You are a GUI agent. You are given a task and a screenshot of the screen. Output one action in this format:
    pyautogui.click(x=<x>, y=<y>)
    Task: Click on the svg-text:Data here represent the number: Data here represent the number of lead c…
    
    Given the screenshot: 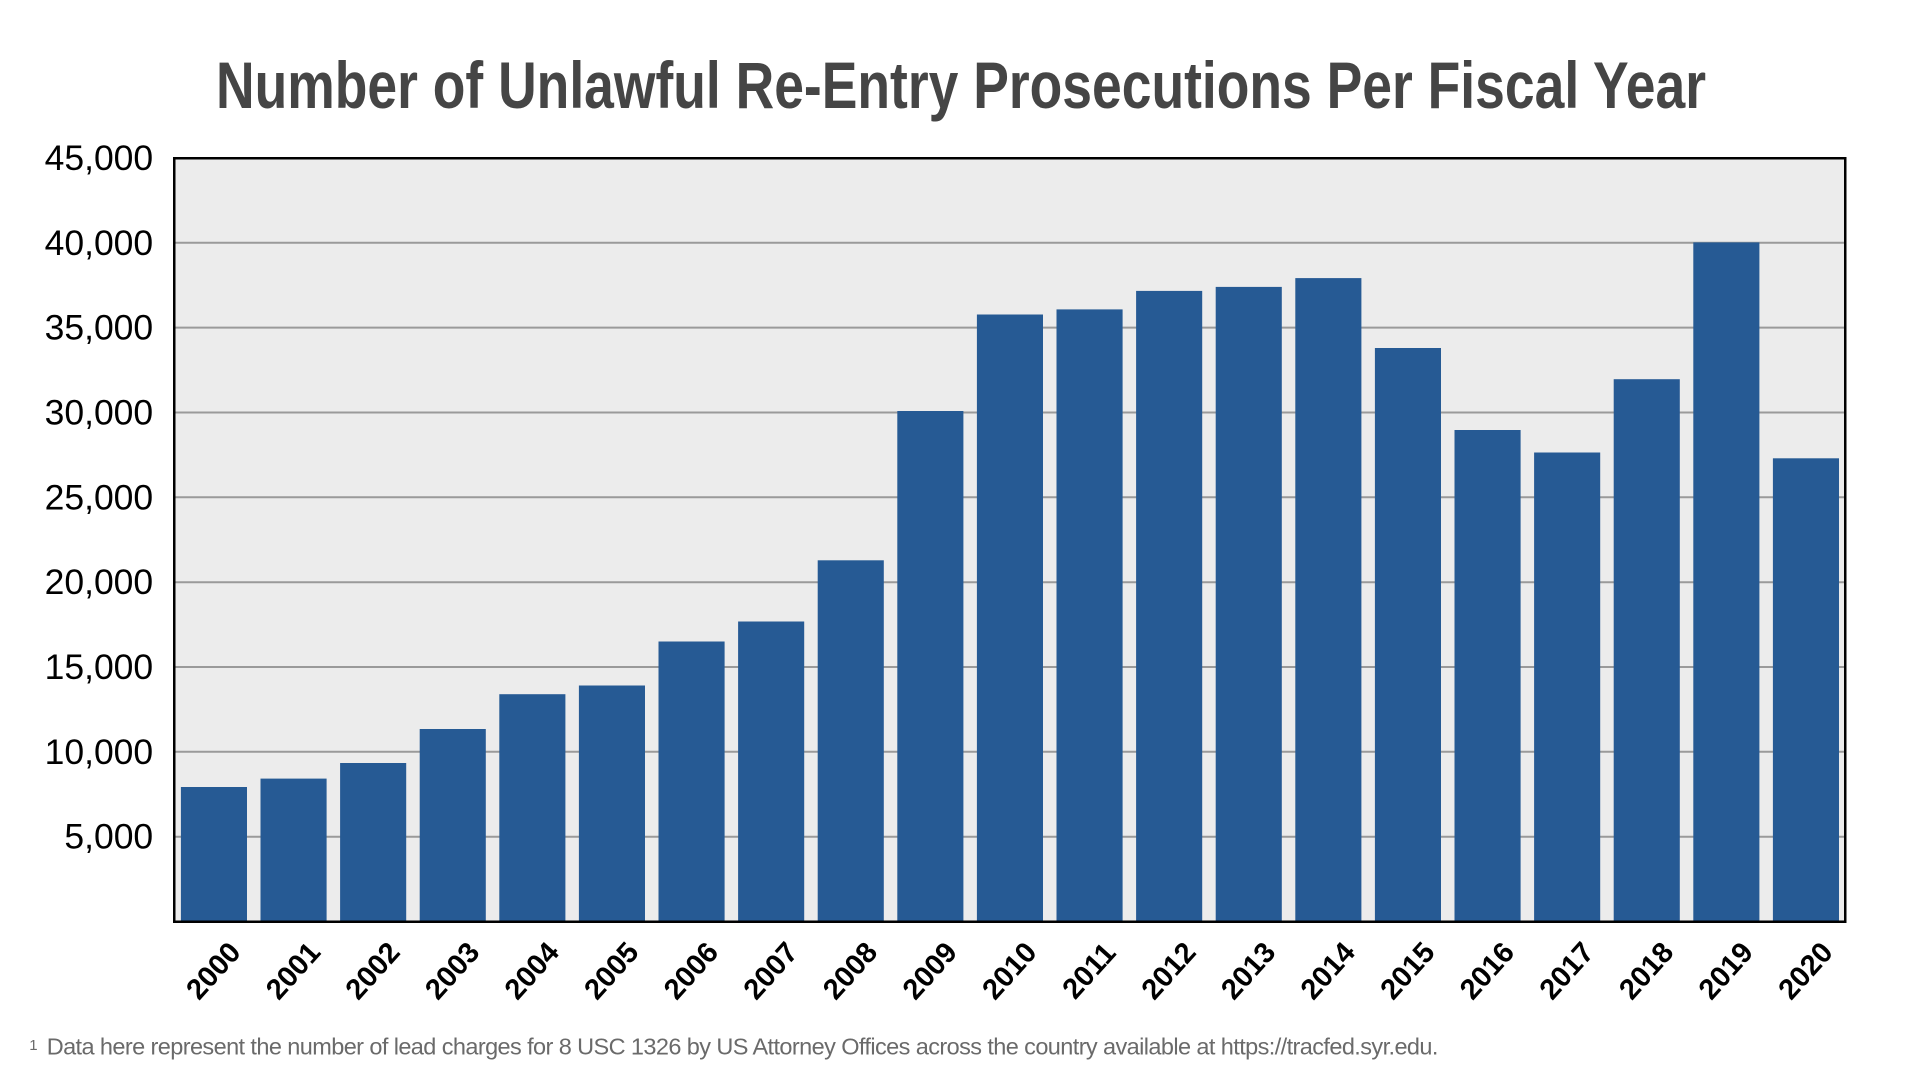 What is the action you would take?
    pyautogui.click(x=742, y=1047)
    